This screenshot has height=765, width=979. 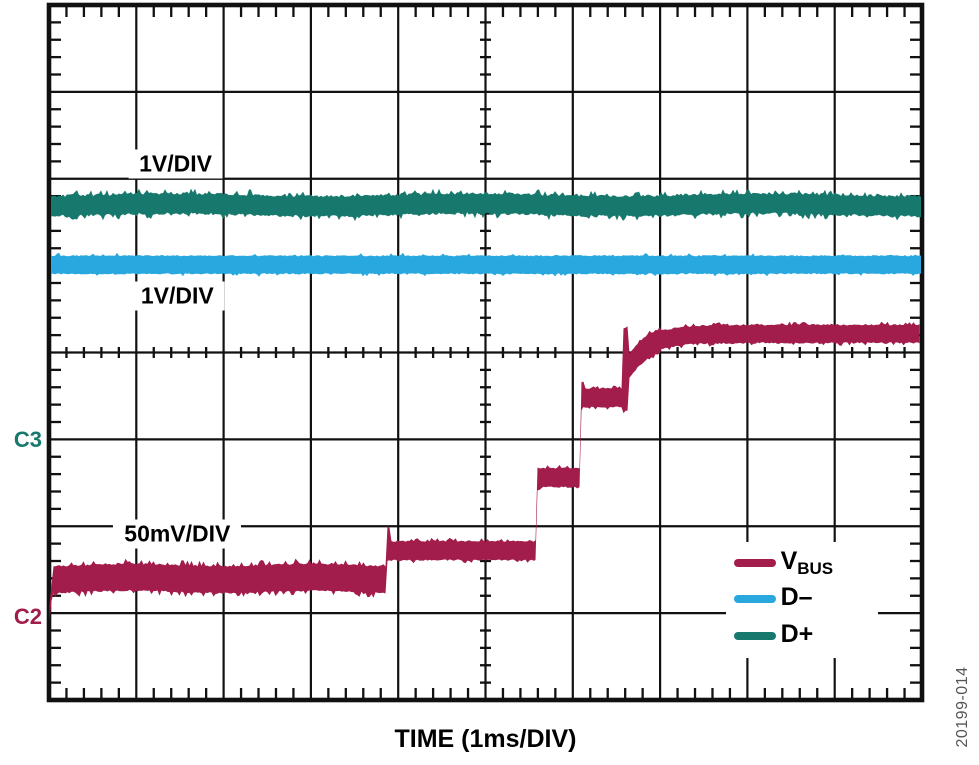 I want to click on x-axis-label: TIME (1ms/DIV), so click(x=485, y=739).